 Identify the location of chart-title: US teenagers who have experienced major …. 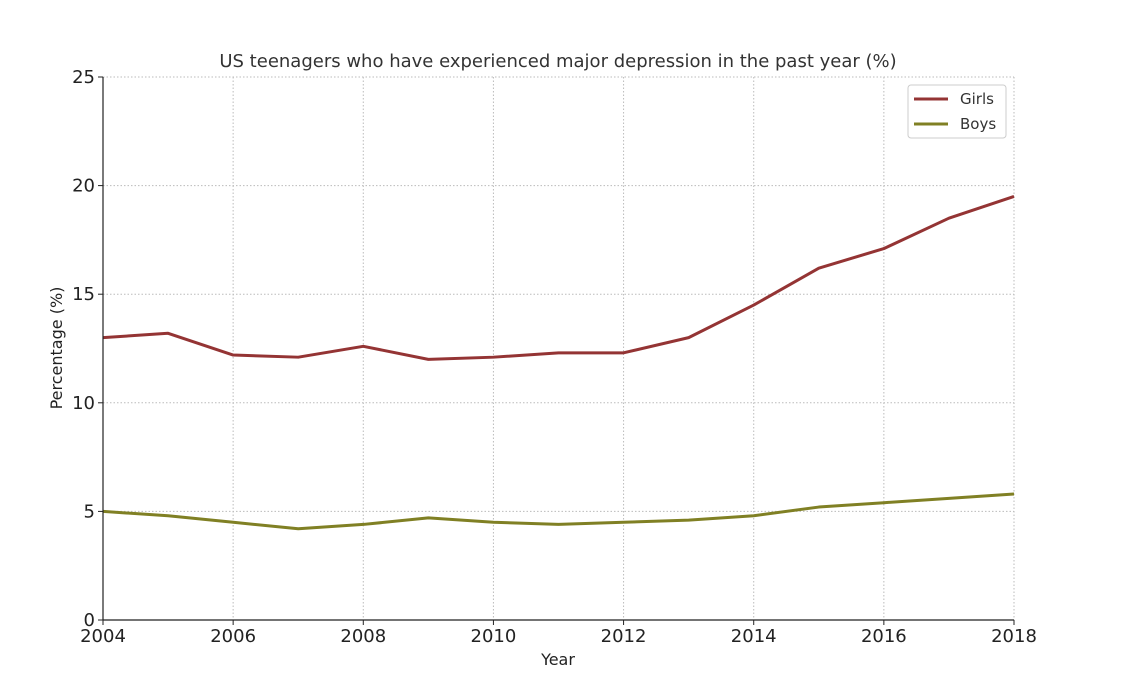
(557, 61).